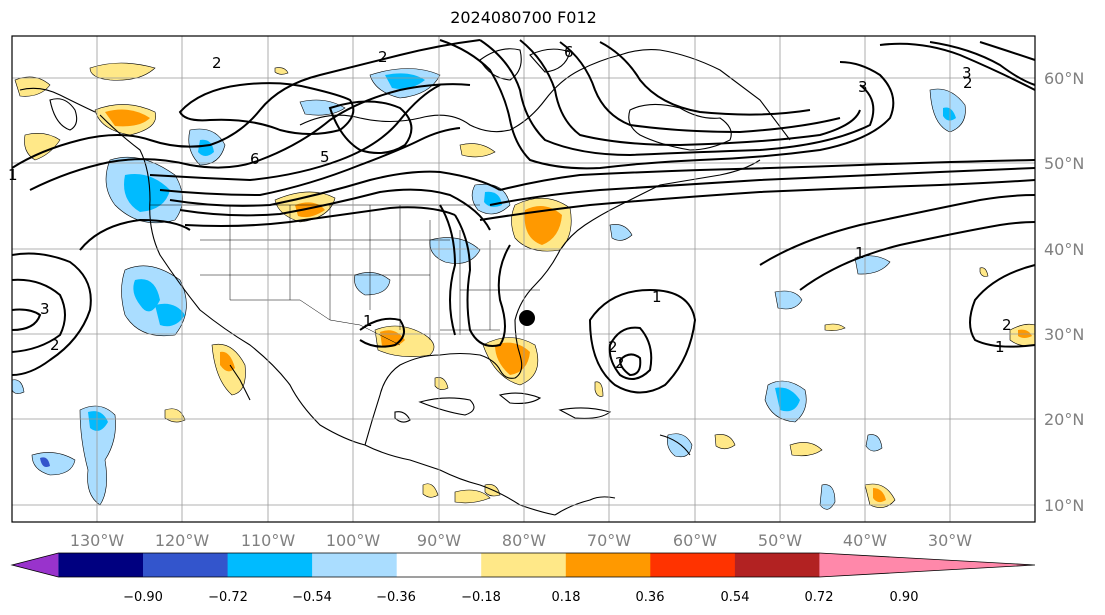  What do you see at coordinates (353, 540) in the screenshot?
I see `lon-label: 100°W` at bounding box center [353, 540].